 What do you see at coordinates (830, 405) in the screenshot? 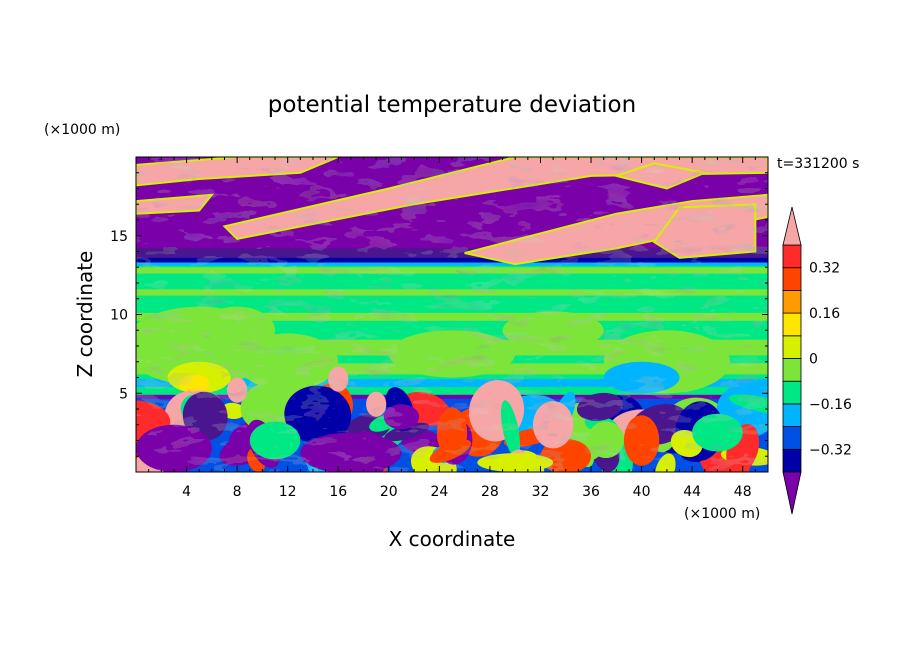
I see `colorbar-label: −0.16` at bounding box center [830, 405].